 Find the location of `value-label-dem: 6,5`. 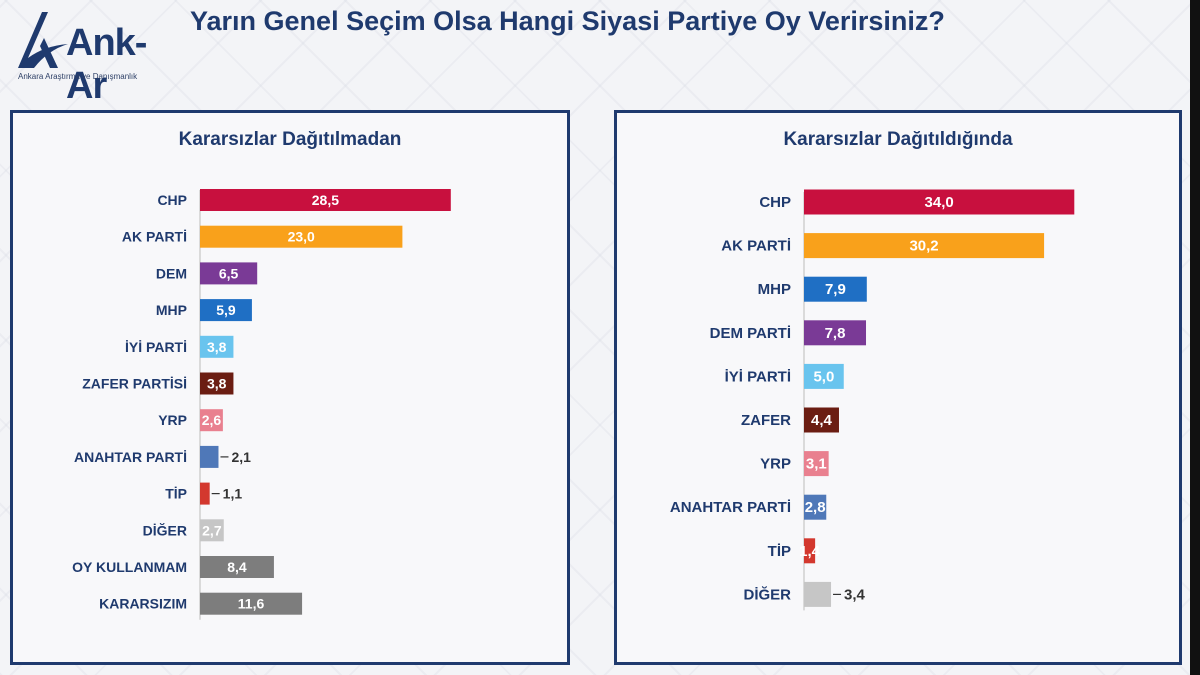

value-label-dem: 6,5 is located at coordinates (229, 273).